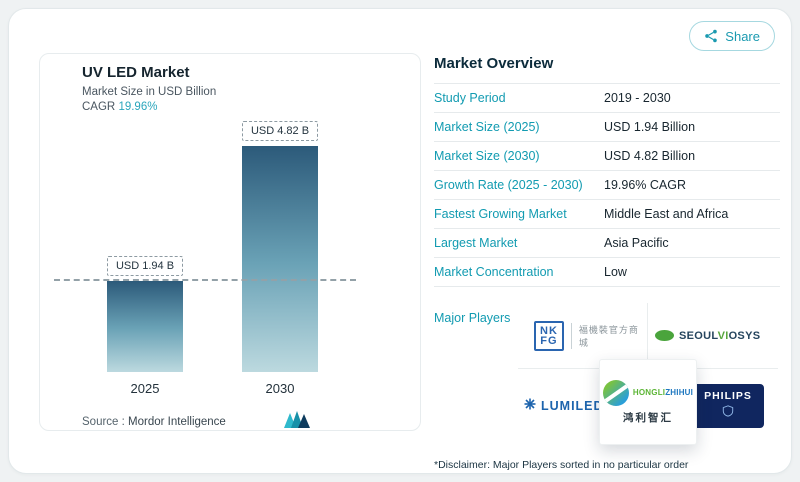  What do you see at coordinates (251, 107) in the screenshot?
I see `chart-cagr: CAGR 19.96%` at bounding box center [251, 107].